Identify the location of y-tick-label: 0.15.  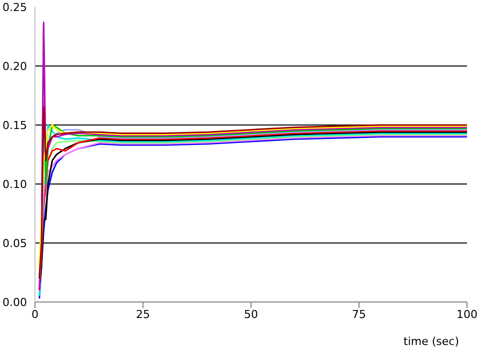
(14, 125).